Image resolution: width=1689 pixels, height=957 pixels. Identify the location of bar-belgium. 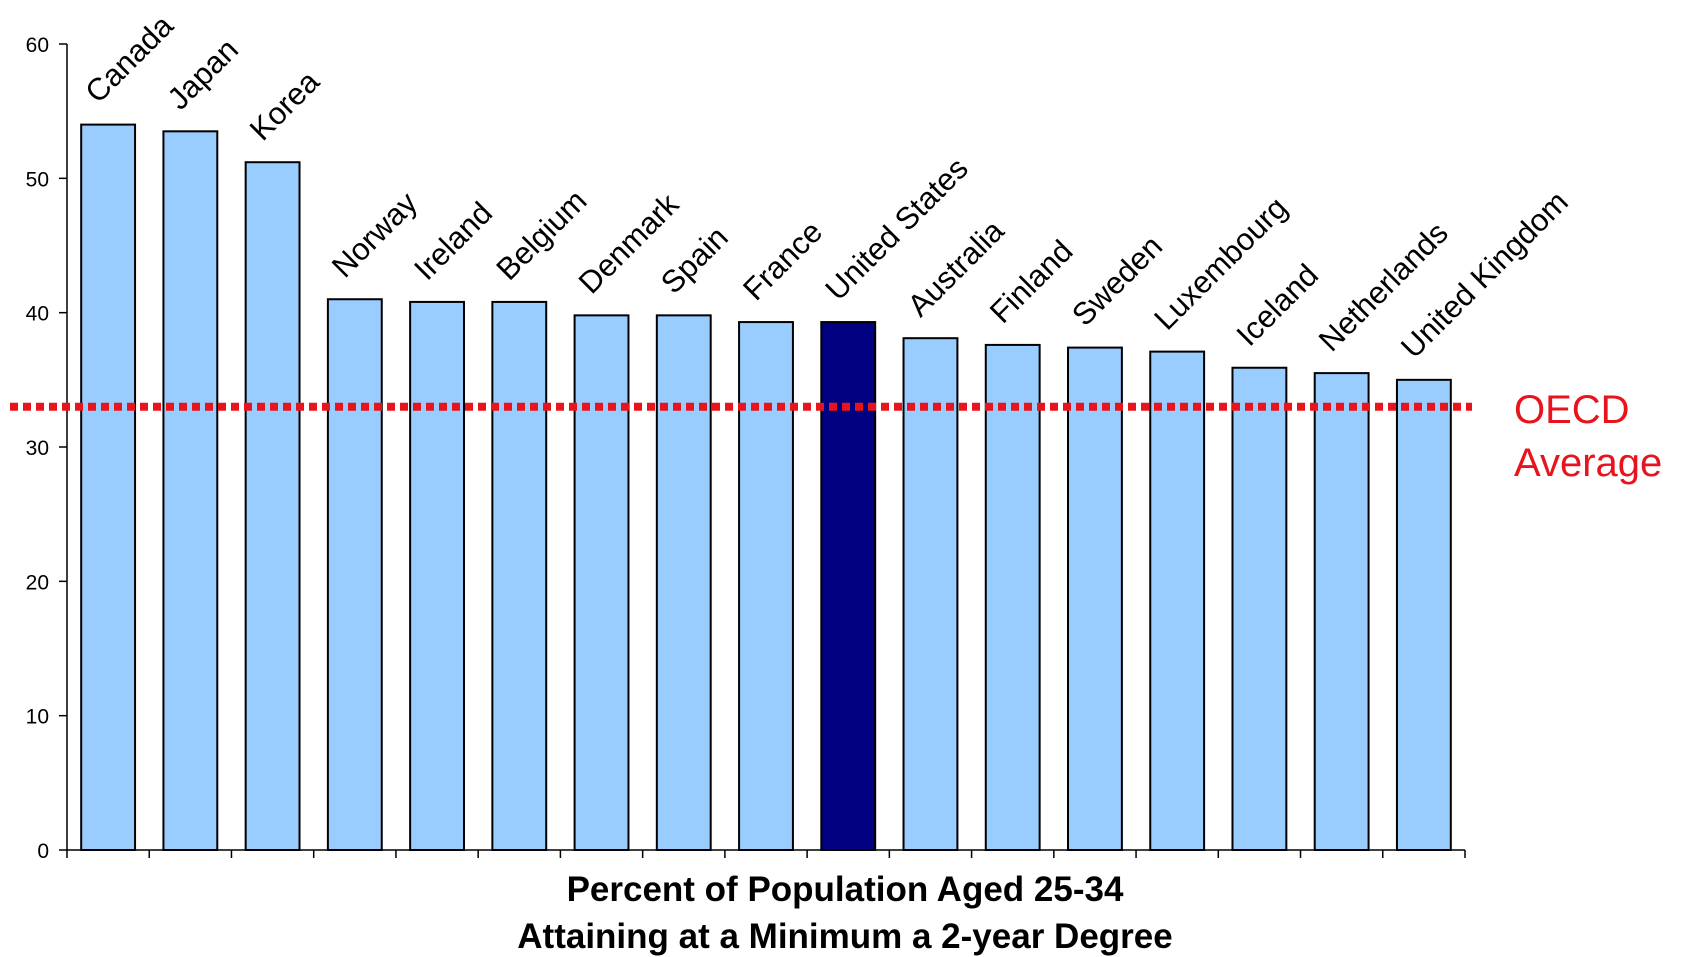
(519, 576).